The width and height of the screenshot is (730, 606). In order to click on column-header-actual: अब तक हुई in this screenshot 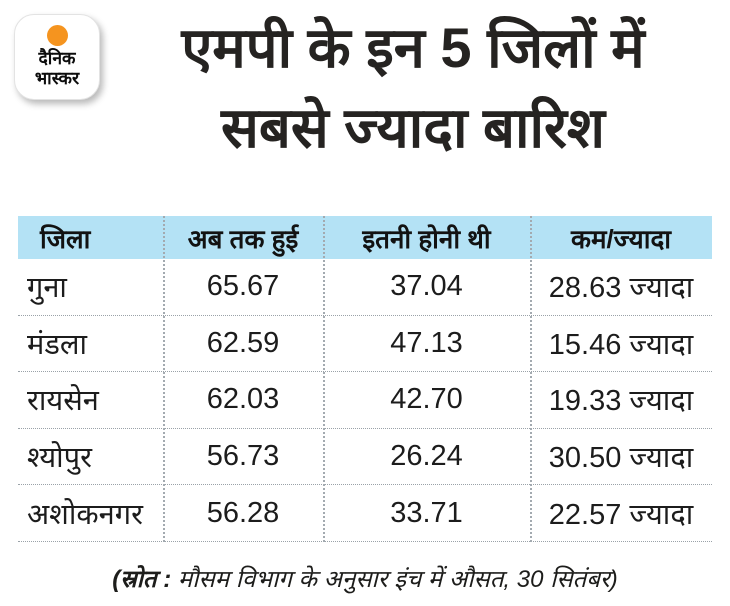, I will do `click(243, 238)`.